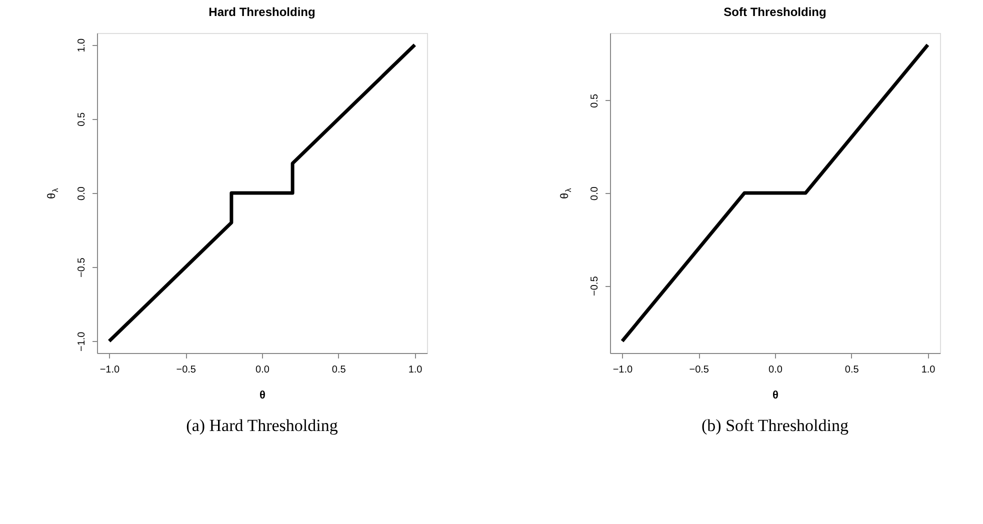 The image size is (983, 524). I want to click on y-tick-label: 1.0, so click(82, 45).